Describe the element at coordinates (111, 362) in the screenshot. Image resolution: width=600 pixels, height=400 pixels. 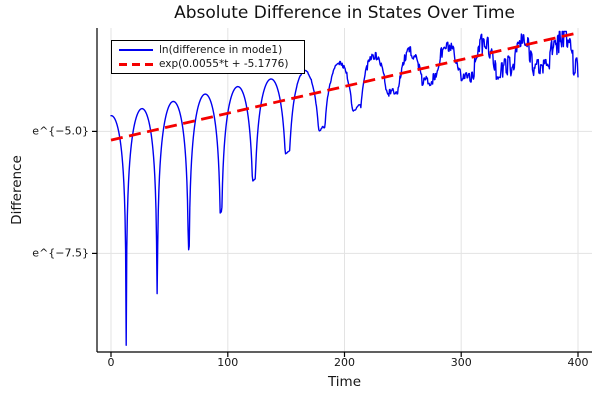
I see `x-tick-label: 0` at that location.